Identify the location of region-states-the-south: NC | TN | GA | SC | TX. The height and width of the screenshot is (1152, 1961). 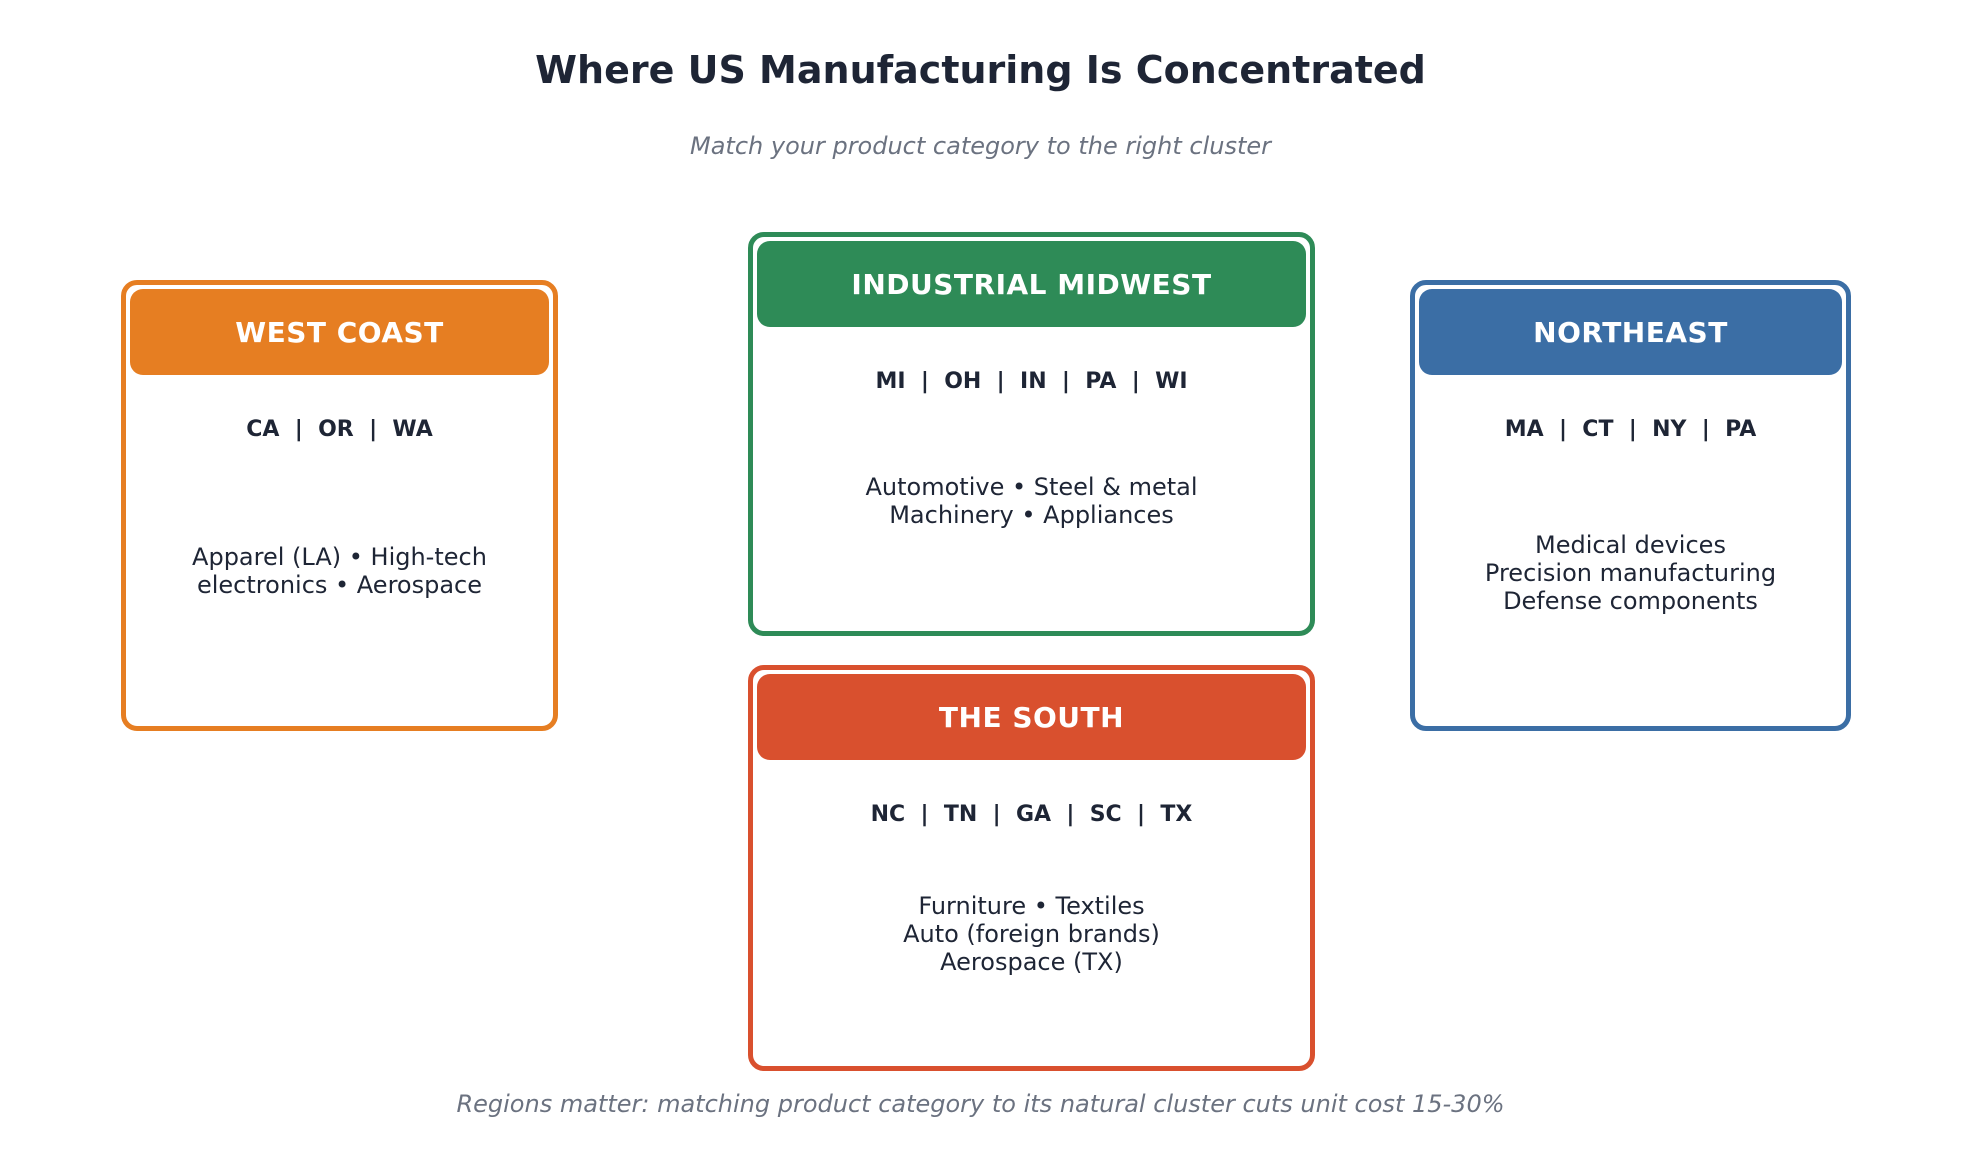
(1031, 814).